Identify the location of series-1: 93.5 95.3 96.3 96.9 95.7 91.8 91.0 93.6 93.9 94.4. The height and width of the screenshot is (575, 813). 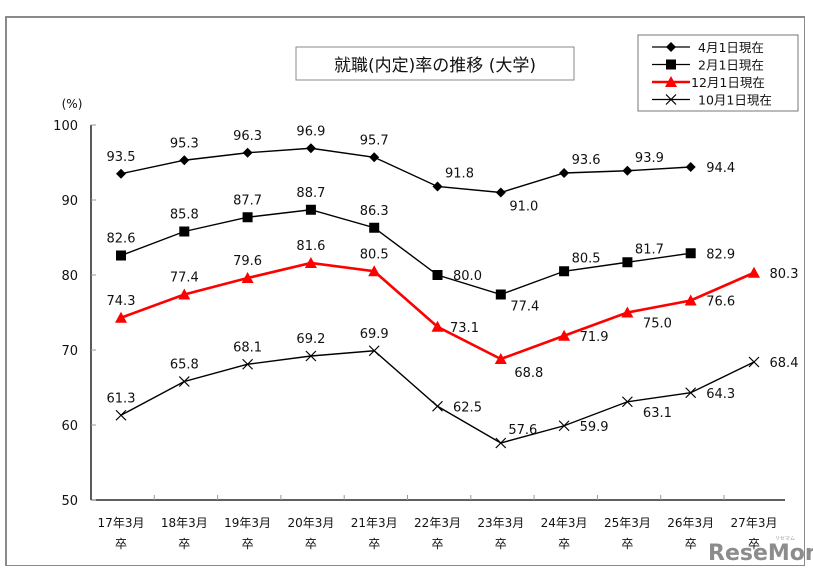
(421, 169).